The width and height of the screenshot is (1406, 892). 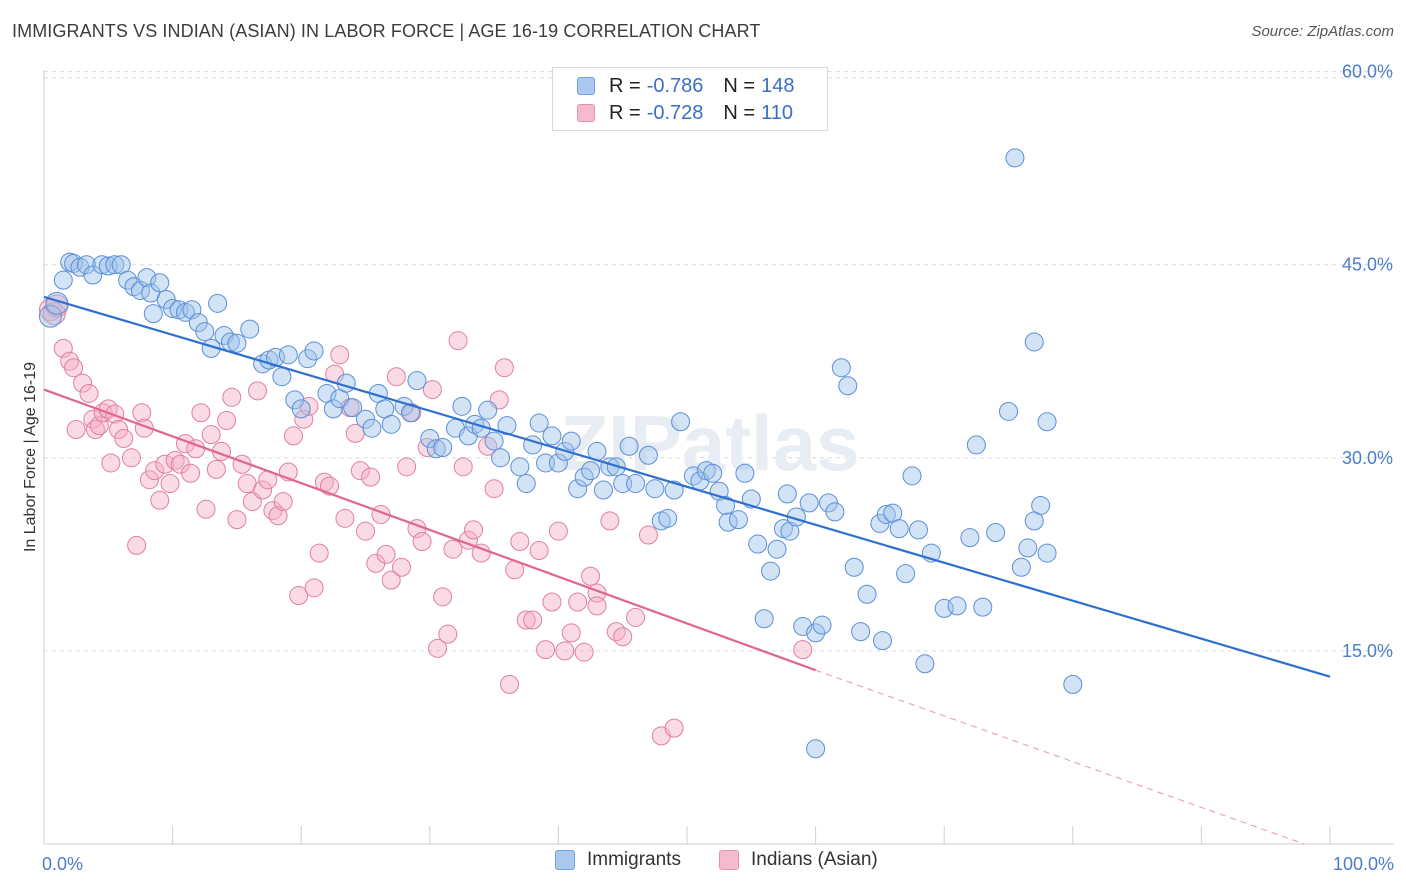 I want to click on y-tick-labels: 15.0% 30.0% 45.0% 60.0%, so click(x=1367, y=361).